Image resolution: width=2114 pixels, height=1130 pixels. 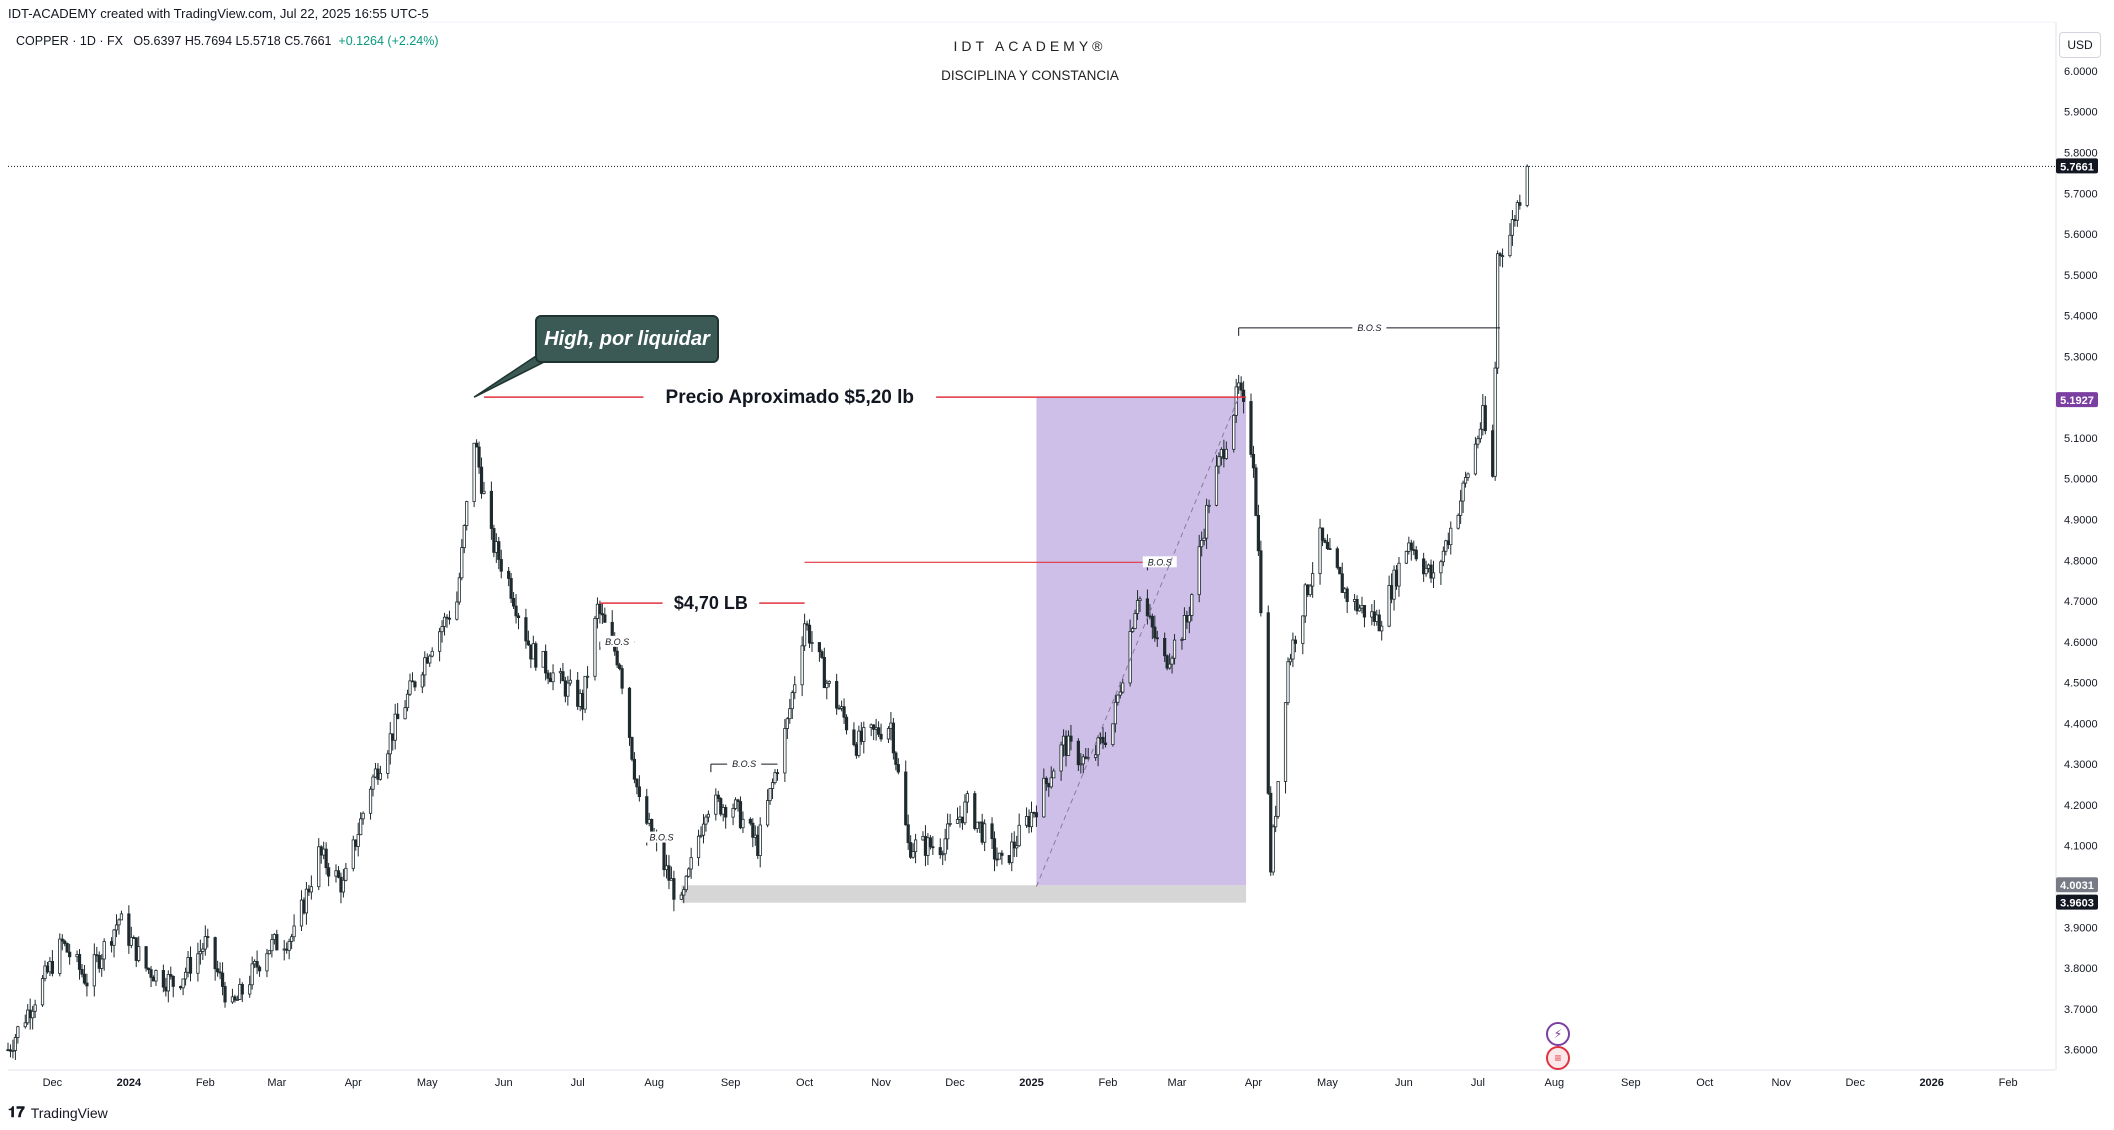 I want to click on trend-line, so click(x=1137, y=641).